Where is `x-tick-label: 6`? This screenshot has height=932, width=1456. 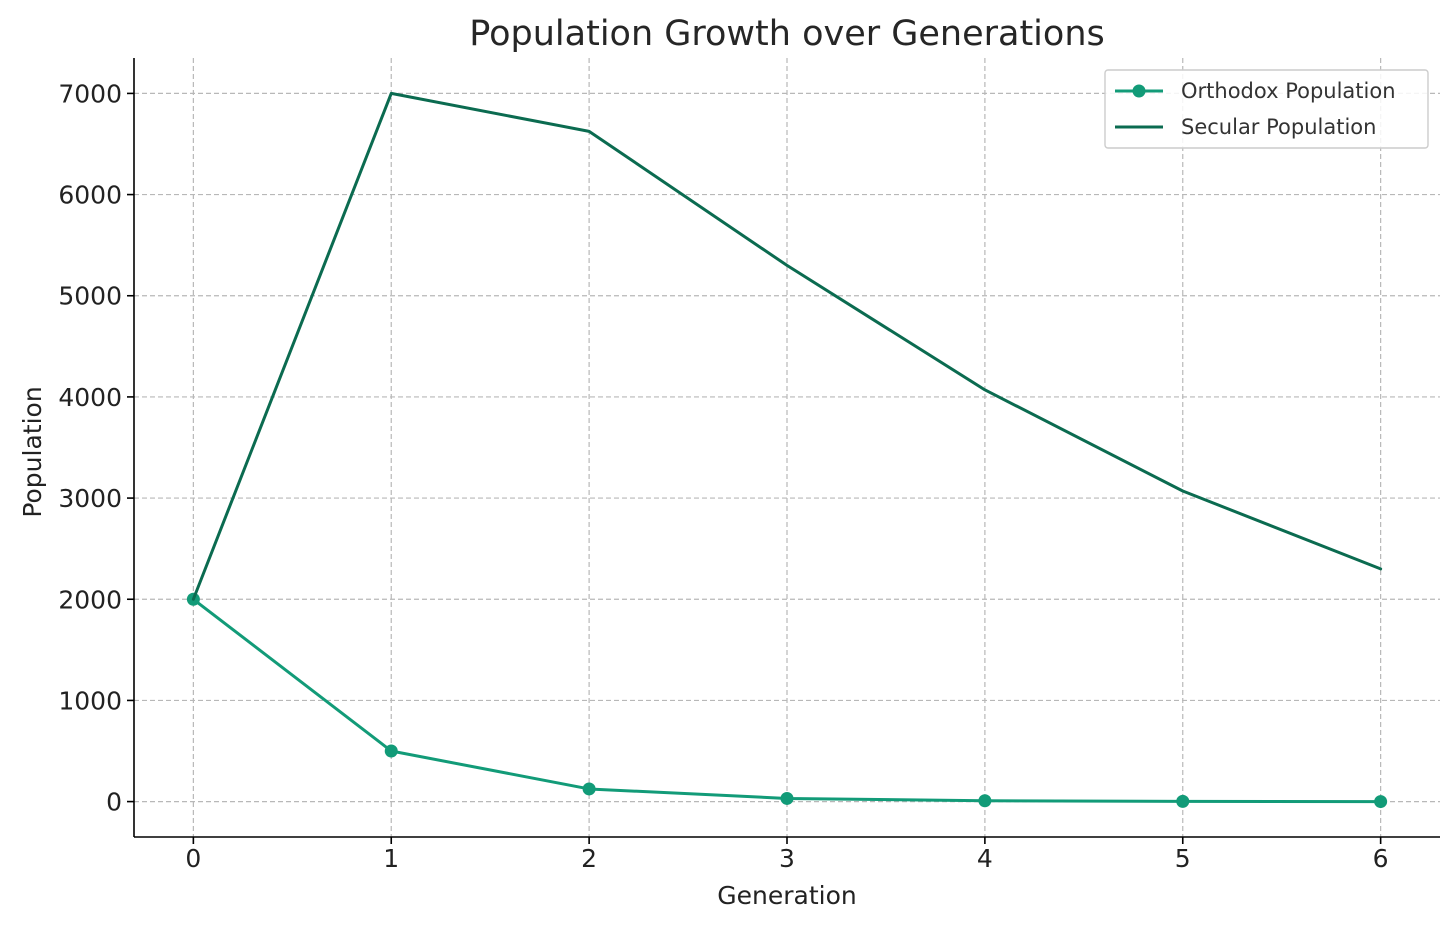
x-tick-label: 6 is located at coordinates (1381, 858).